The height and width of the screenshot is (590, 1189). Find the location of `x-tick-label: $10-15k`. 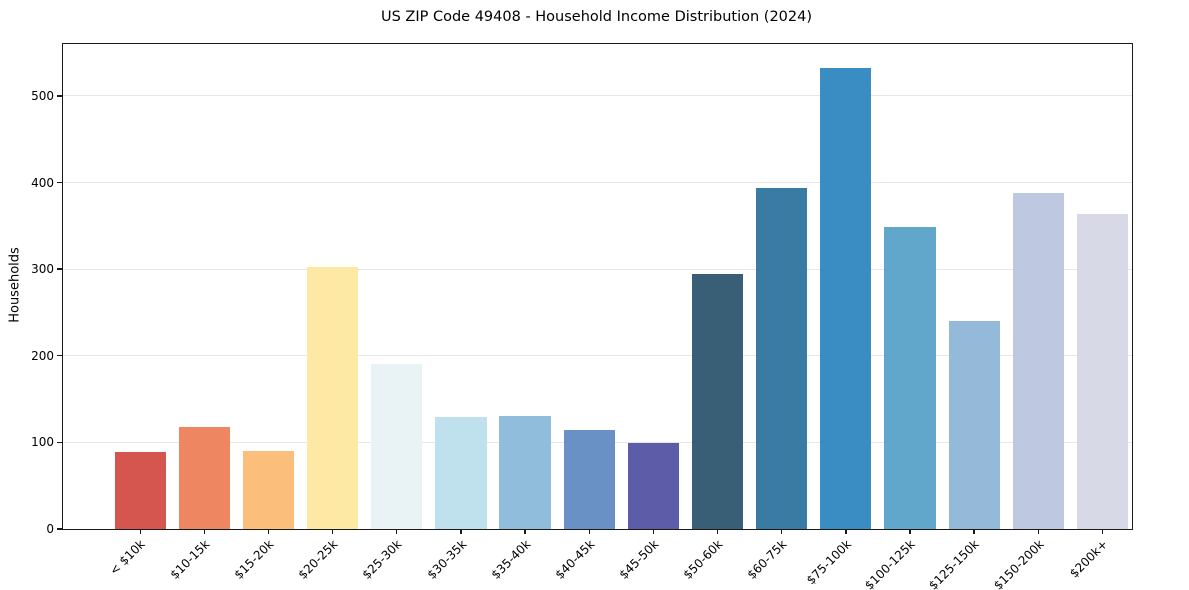

x-tick-label: $10-15k is located at coordinates (190, 559).